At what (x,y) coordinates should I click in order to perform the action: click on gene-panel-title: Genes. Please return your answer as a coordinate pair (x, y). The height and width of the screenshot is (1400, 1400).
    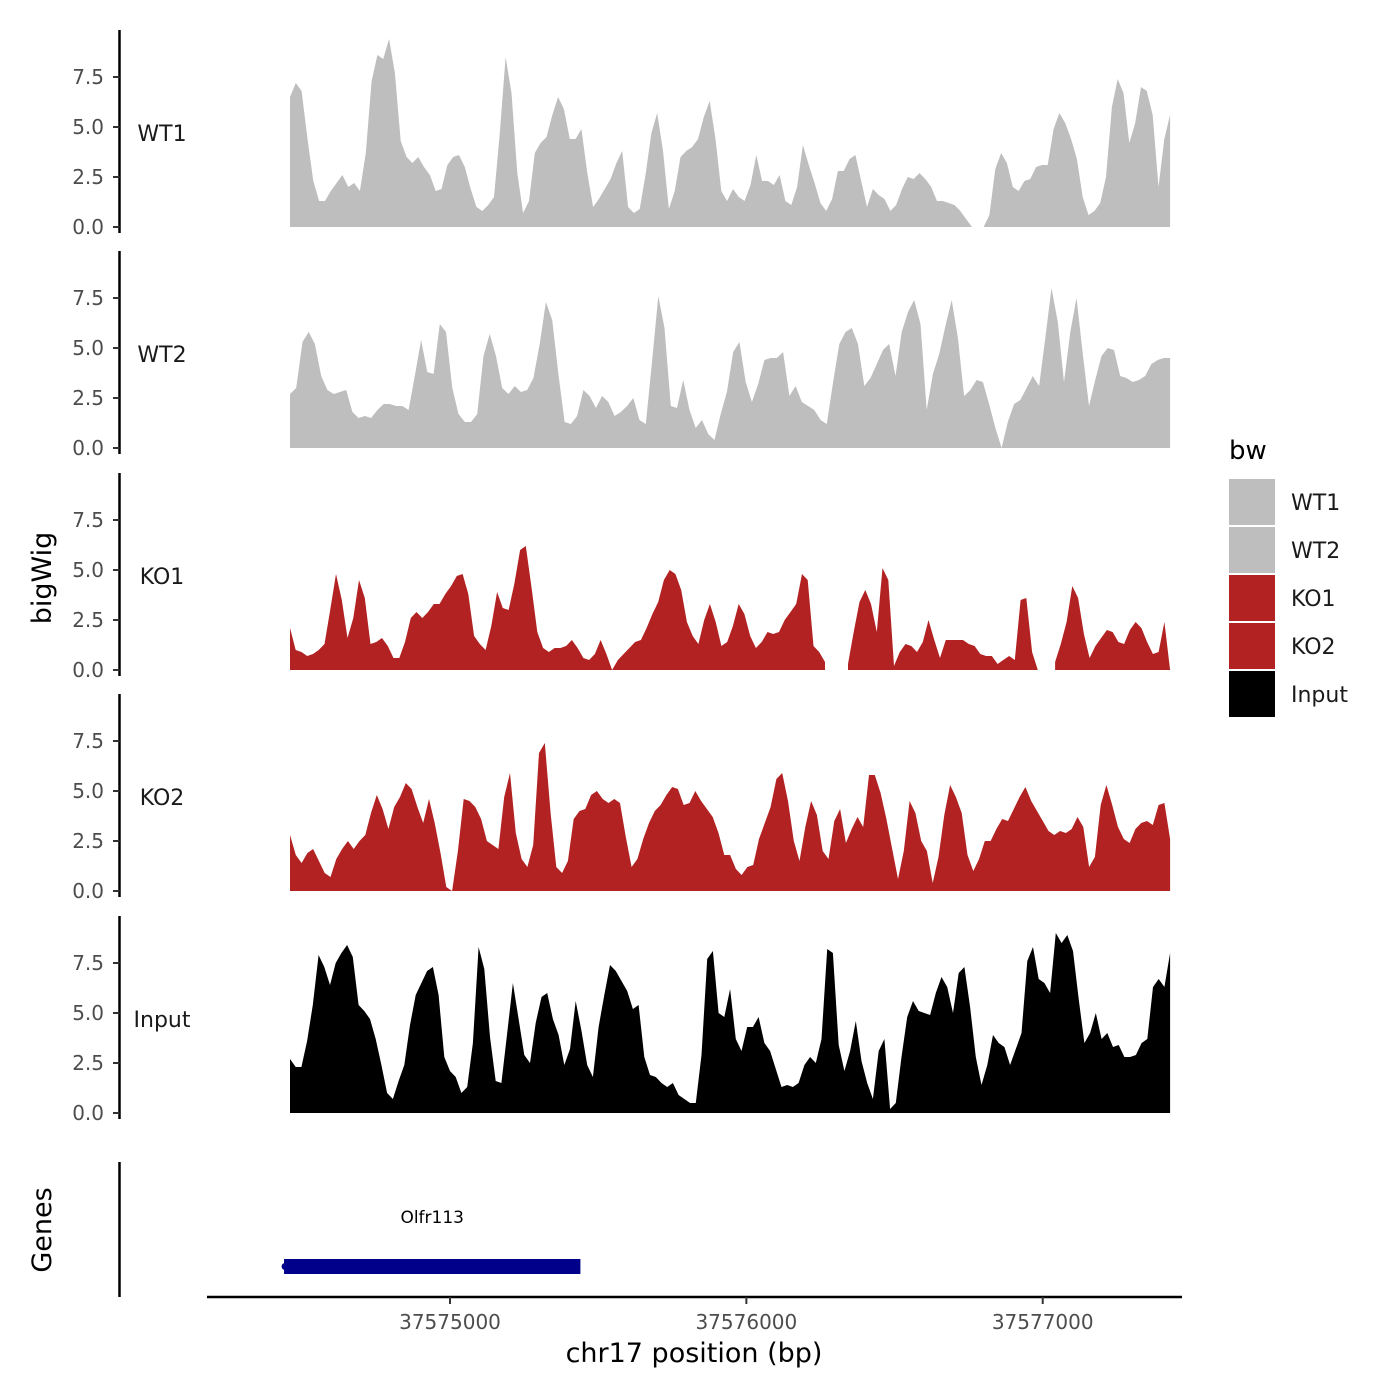
    Looking at the image, I should click on (42, 1229).